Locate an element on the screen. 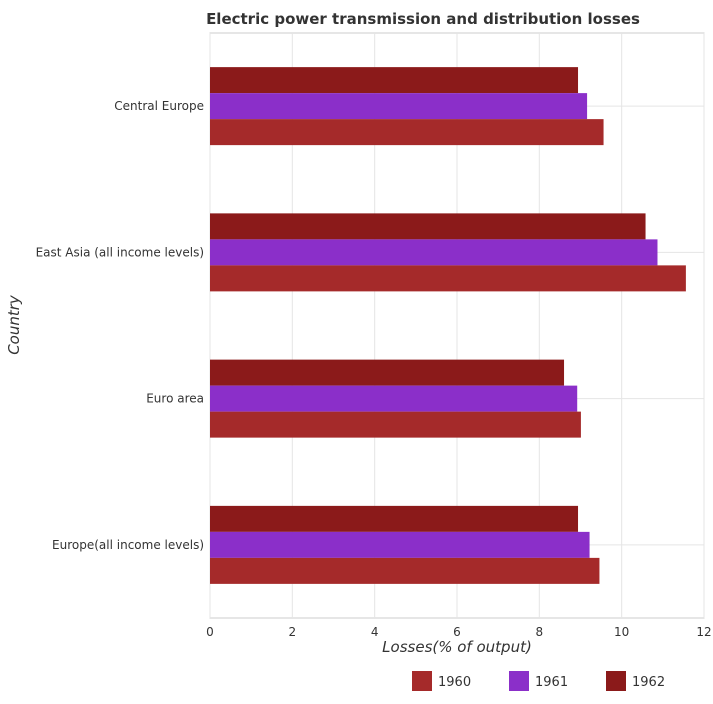 This screenshot has height=704, width=713. x-tick-label: 6 is located at coordinates (457, 632).